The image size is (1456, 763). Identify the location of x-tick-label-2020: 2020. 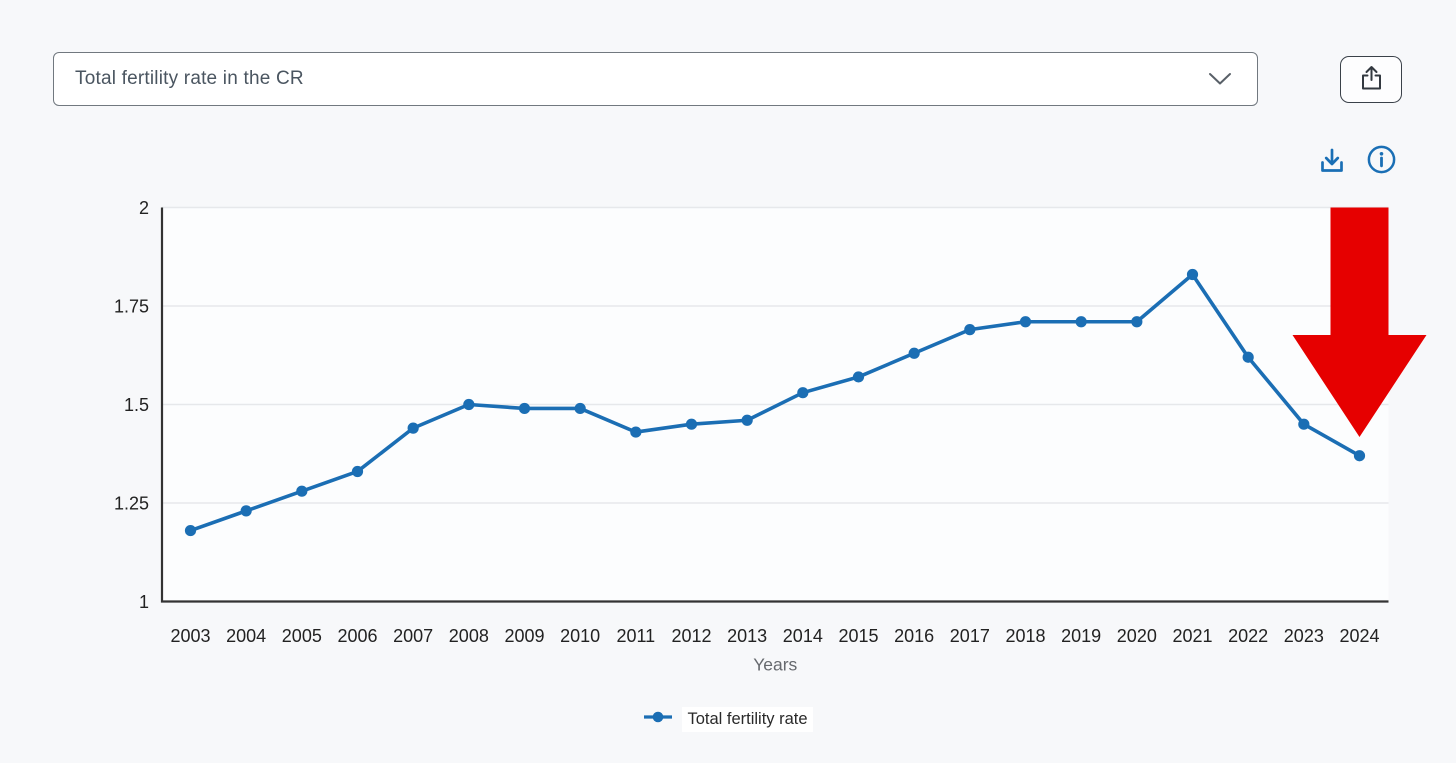
(1137, 636).